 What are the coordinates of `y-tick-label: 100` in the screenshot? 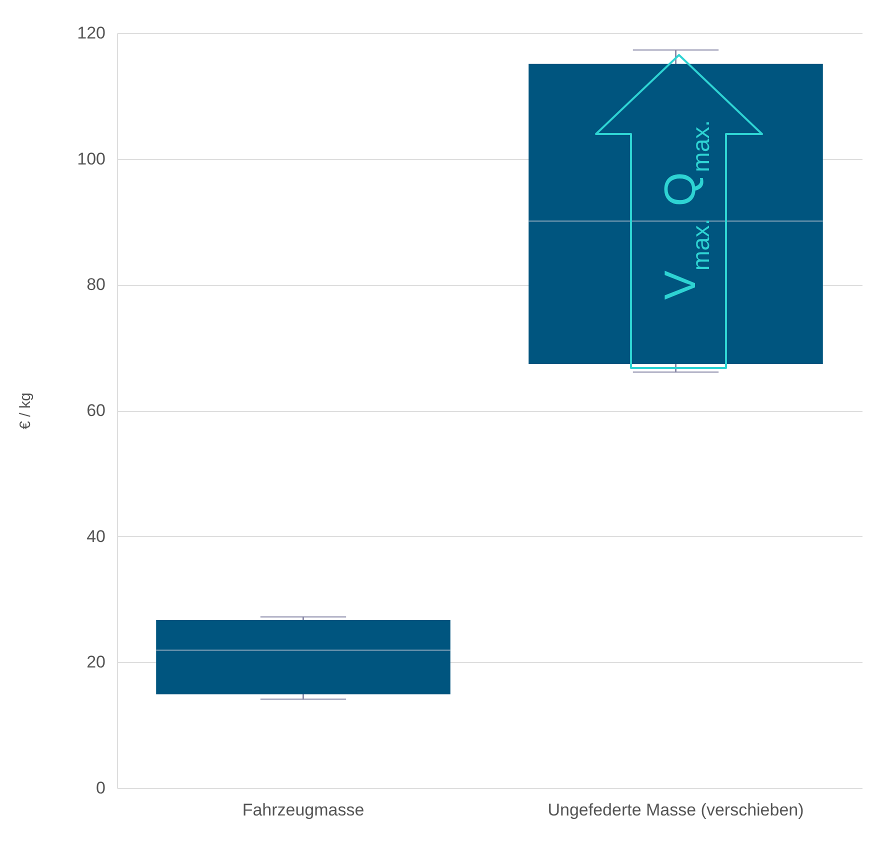 It's located at (91, 158).